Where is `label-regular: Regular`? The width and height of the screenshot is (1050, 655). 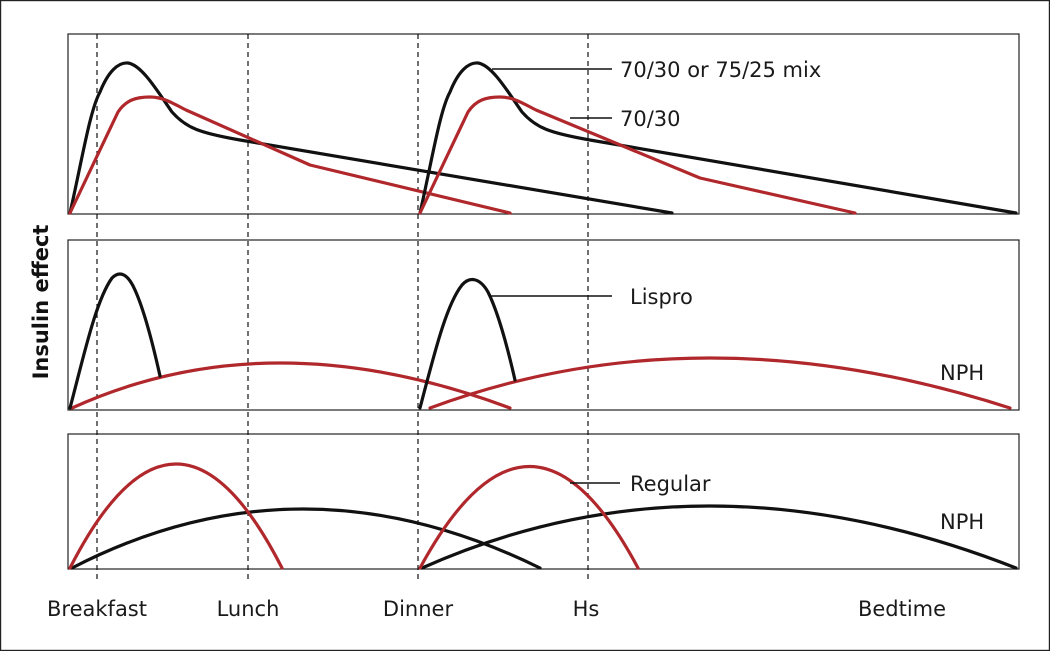 label-regular: Regular is located at coordinates (670, 484).